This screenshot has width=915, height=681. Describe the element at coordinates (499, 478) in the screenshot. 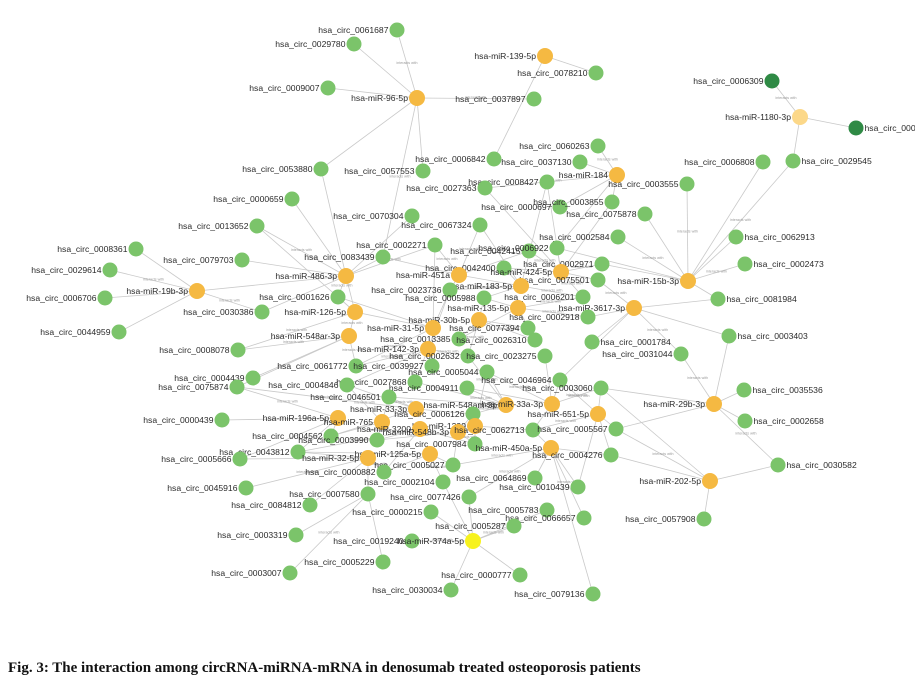

I see `node-c0064869: hsa_circ_0064869` at that location.